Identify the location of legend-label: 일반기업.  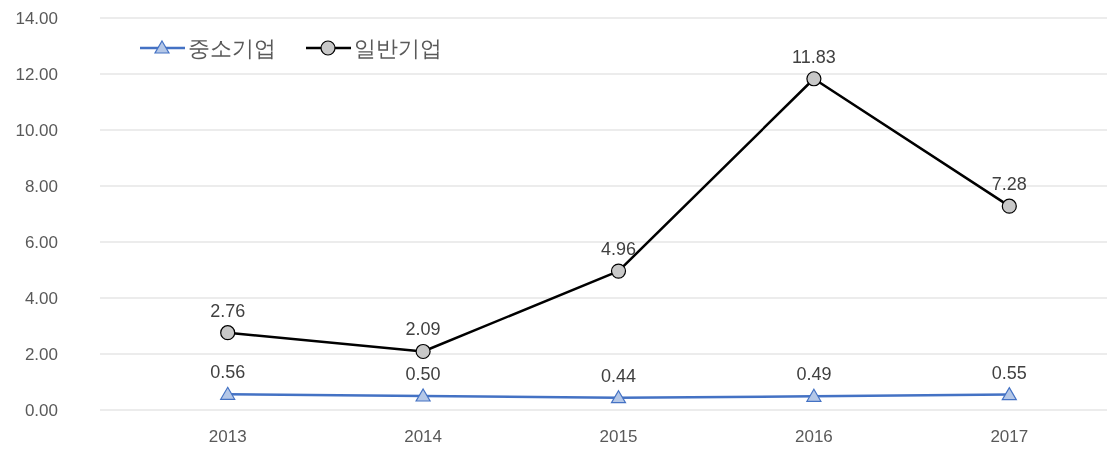
(398, 48).